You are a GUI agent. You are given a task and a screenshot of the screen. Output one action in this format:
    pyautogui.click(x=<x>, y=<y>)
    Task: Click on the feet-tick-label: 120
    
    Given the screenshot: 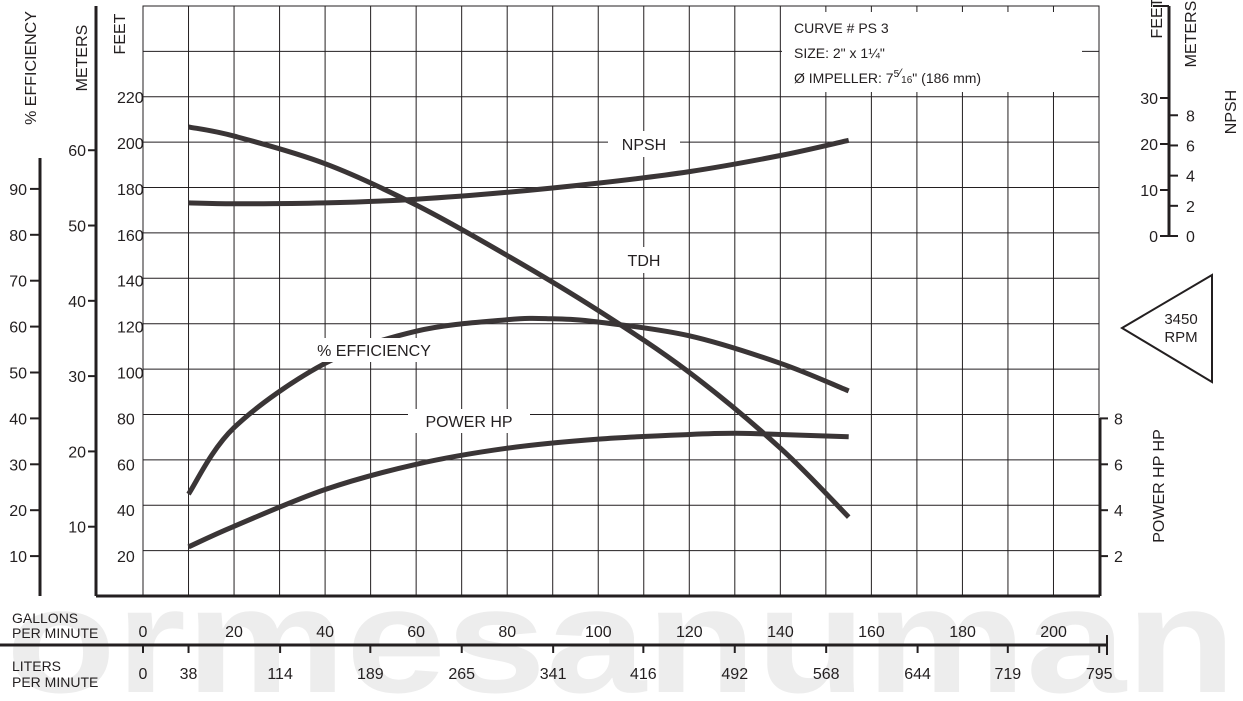 What is the action you would take?
    pyautogui.click(x=130, y=328)
    